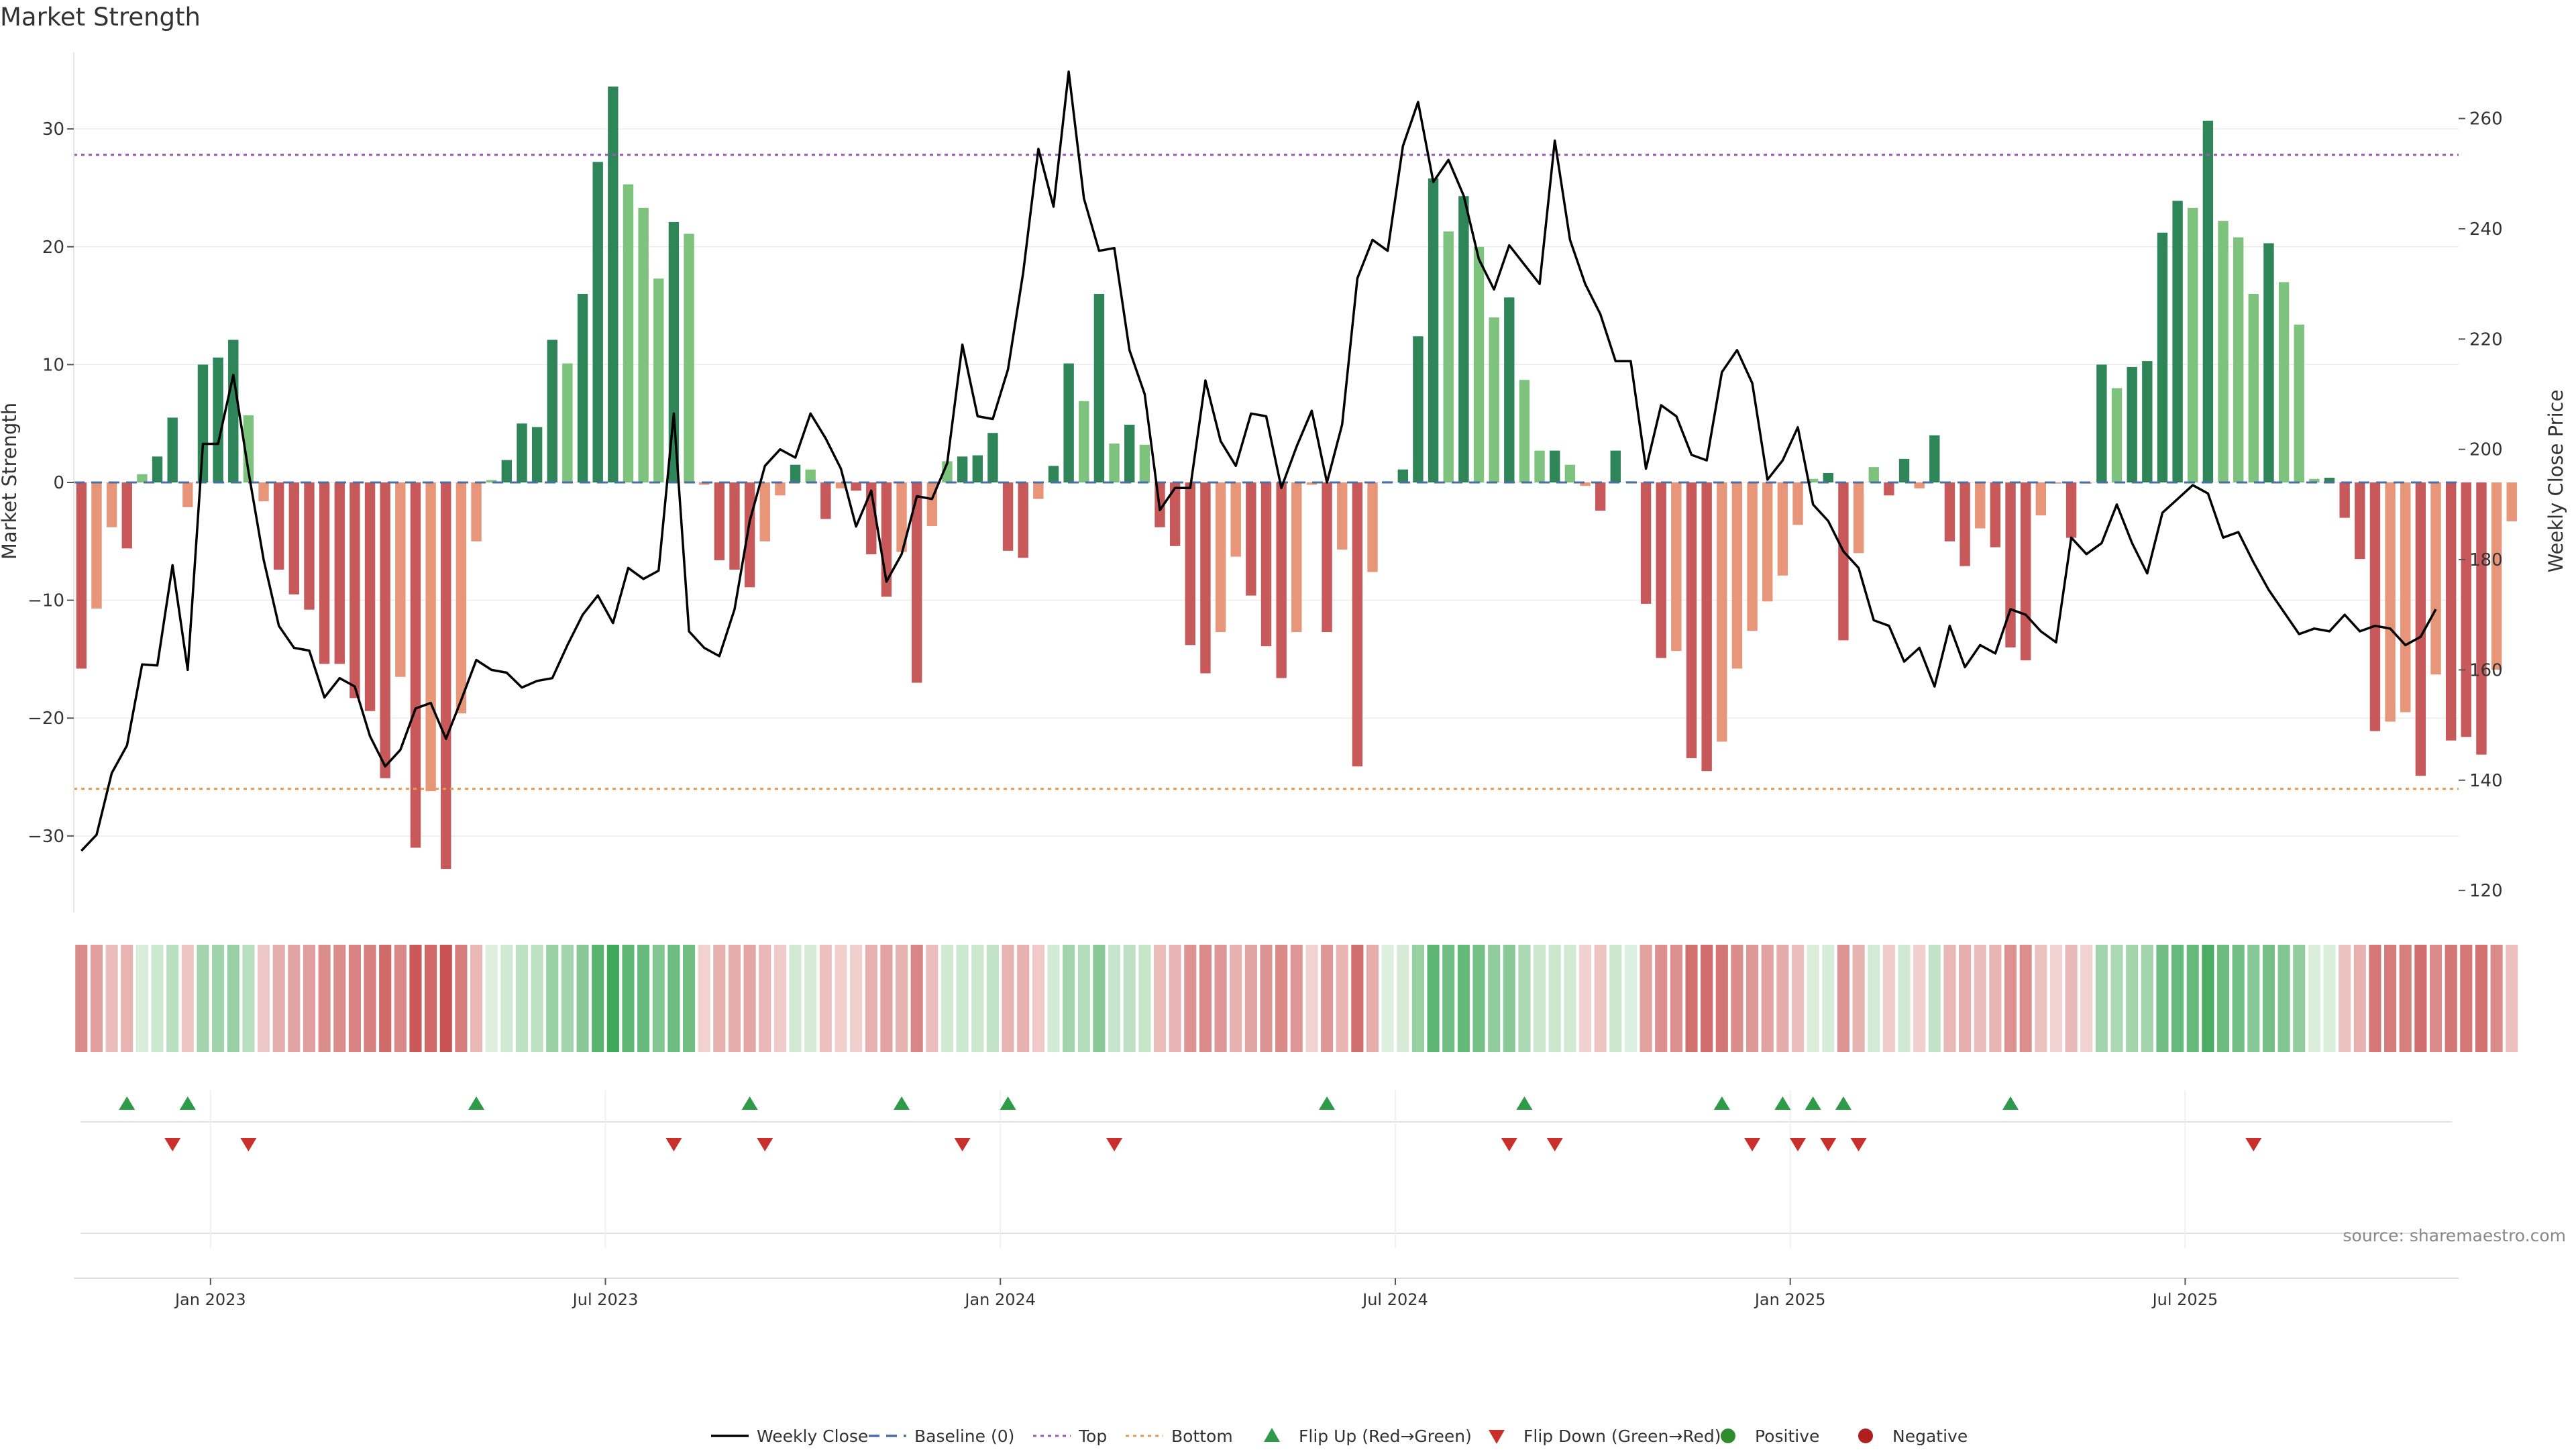  Describe the element at coordinates (100, 18) in the screenshot. I see `chart-title: Market Strength` at that location.